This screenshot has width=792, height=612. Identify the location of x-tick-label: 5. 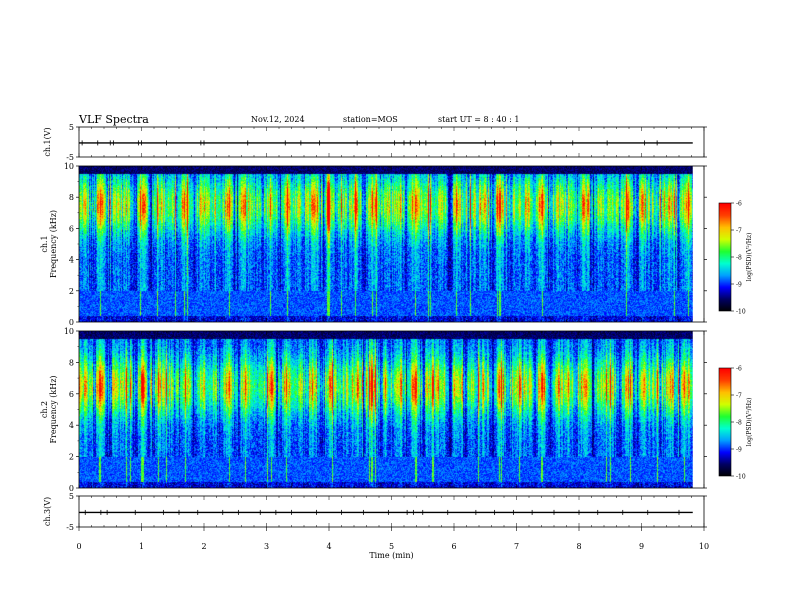
(391, 546).